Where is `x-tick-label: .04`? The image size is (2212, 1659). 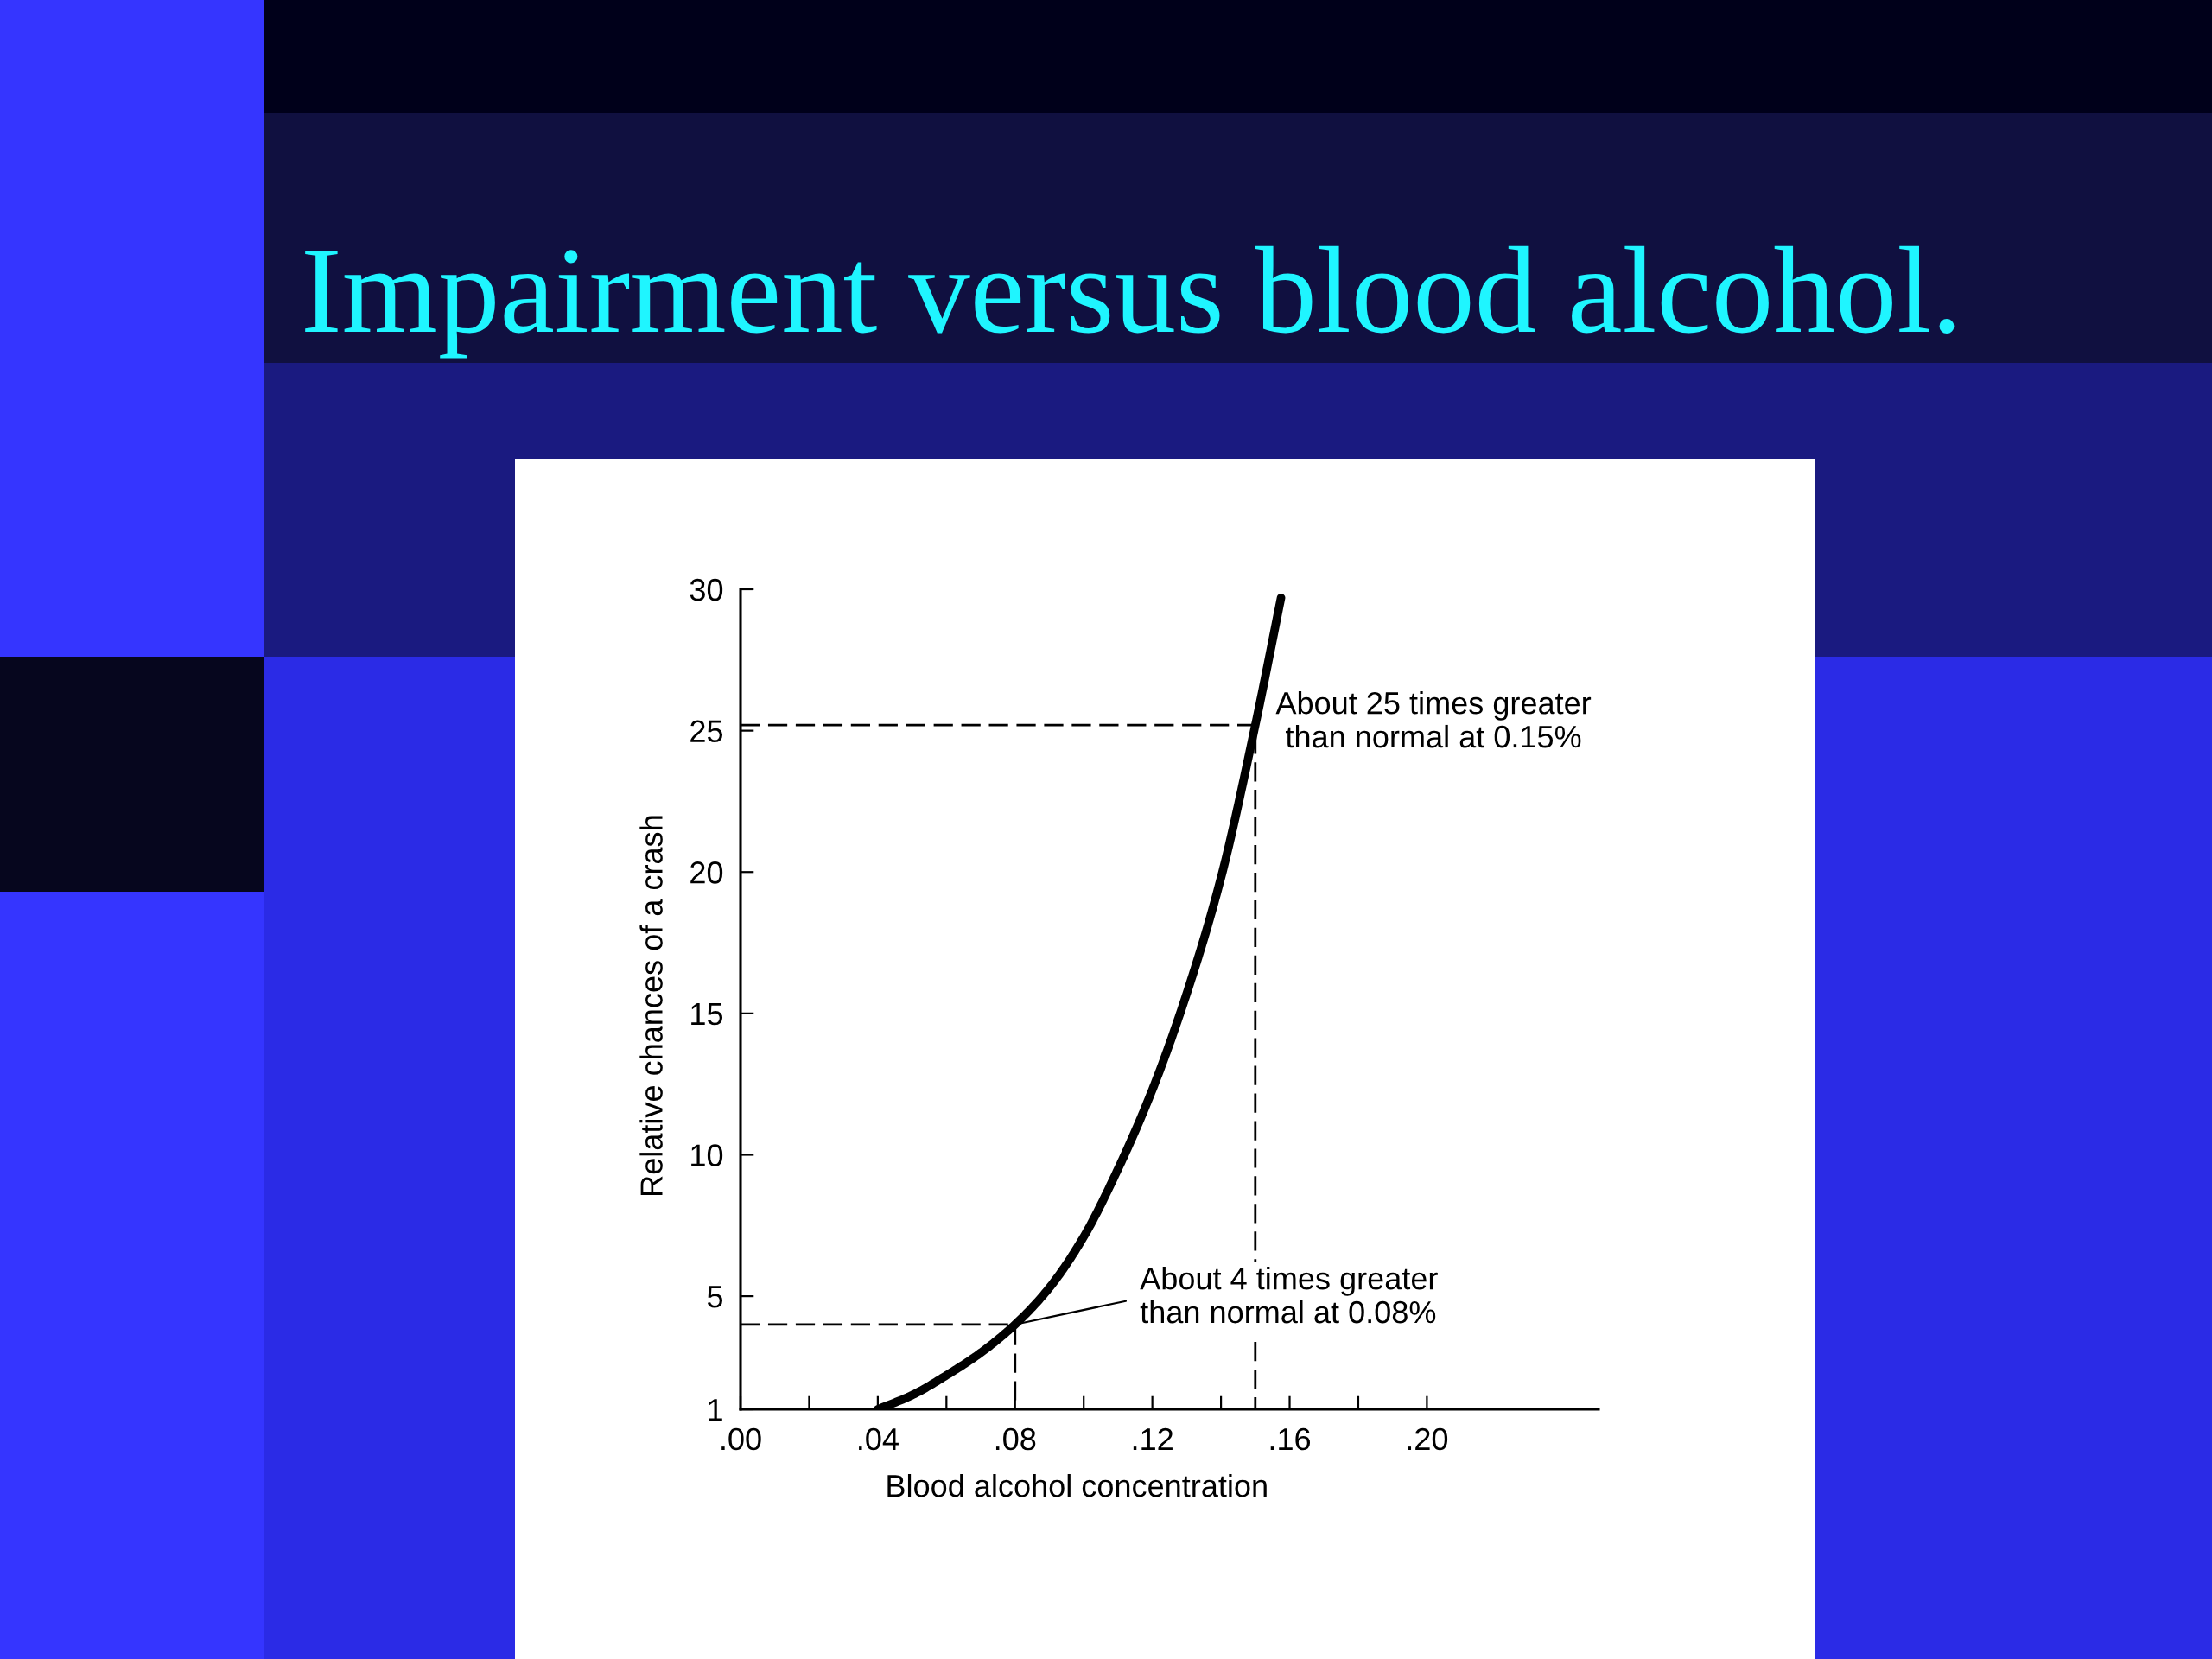 x-tick-label: .04 is located at coordinates (879, 1439).